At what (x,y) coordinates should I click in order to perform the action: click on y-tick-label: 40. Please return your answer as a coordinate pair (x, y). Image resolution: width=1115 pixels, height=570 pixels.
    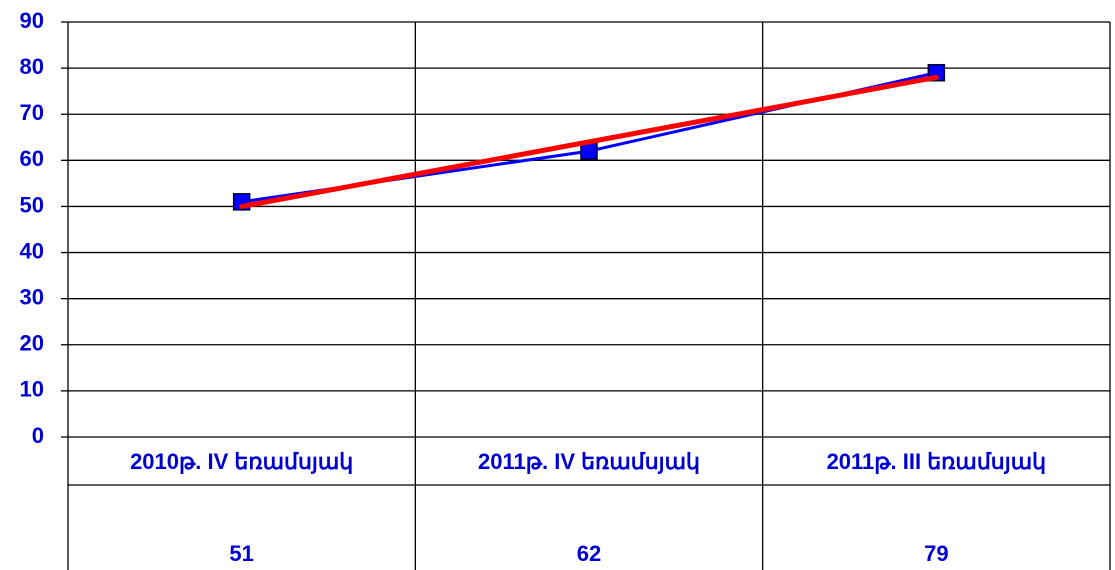
    Looking at the image, I should click on (32, 250).